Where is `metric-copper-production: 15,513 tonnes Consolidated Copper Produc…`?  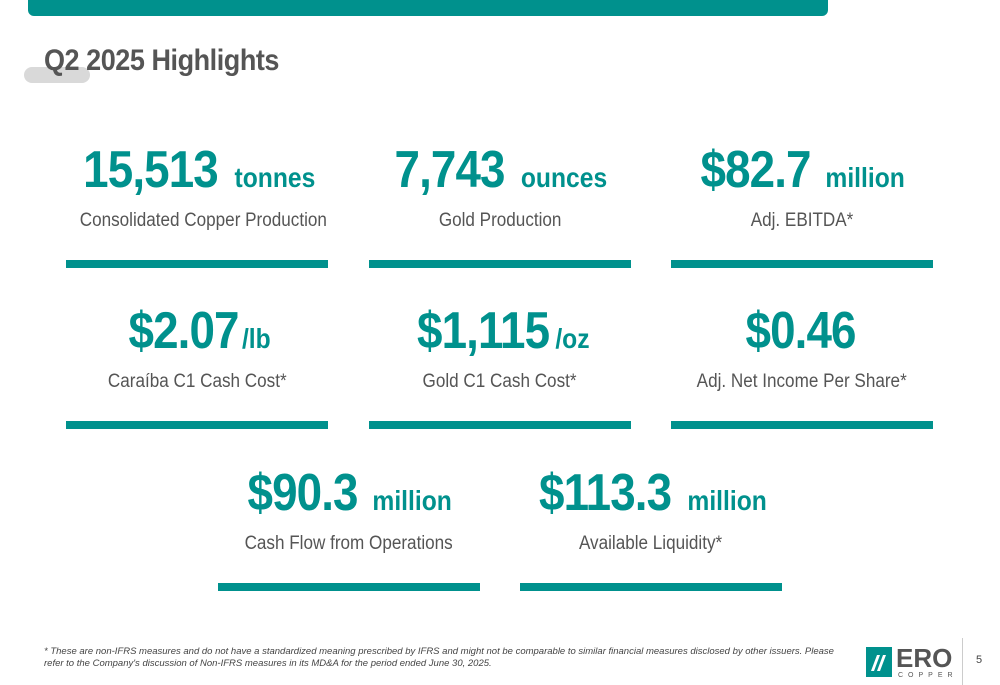 metric-copper-production: 15,513 tonnes Consolidated Copper Produc… is located at coordinates (197, 204).